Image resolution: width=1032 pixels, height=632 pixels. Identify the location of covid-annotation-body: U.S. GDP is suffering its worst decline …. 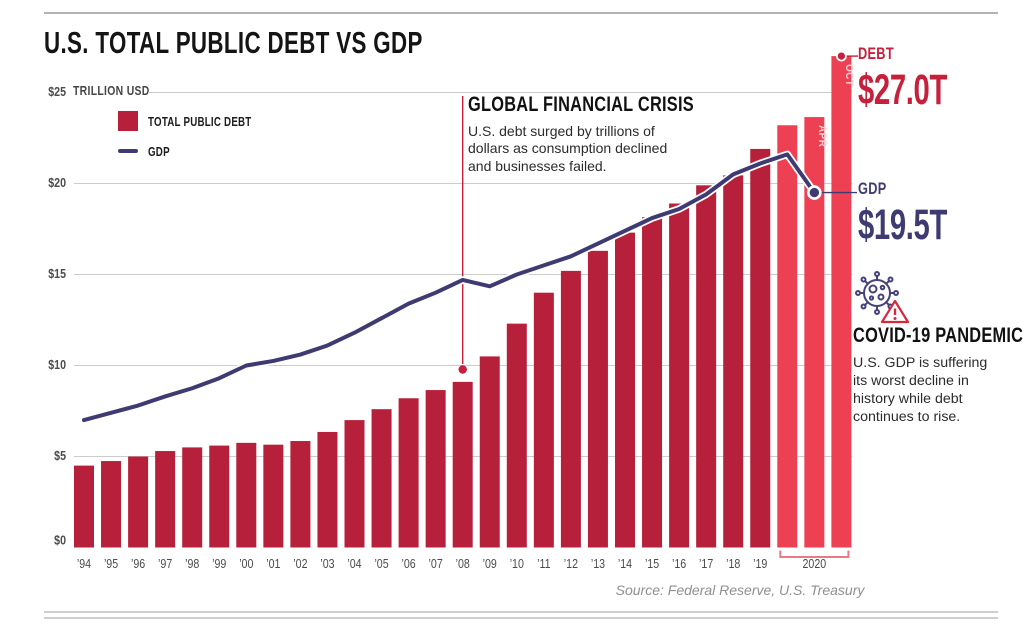
(920, 390).